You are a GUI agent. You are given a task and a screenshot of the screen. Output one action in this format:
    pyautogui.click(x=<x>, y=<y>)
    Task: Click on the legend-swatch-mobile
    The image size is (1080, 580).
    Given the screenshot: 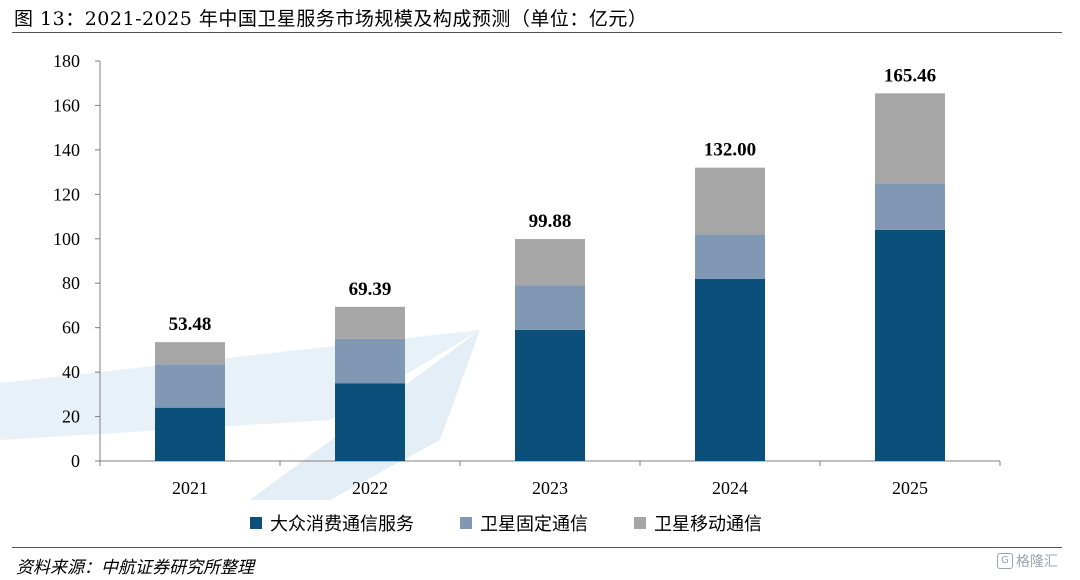 What is the action you would take?
    pyautogui.click(x=640, y=523)
    